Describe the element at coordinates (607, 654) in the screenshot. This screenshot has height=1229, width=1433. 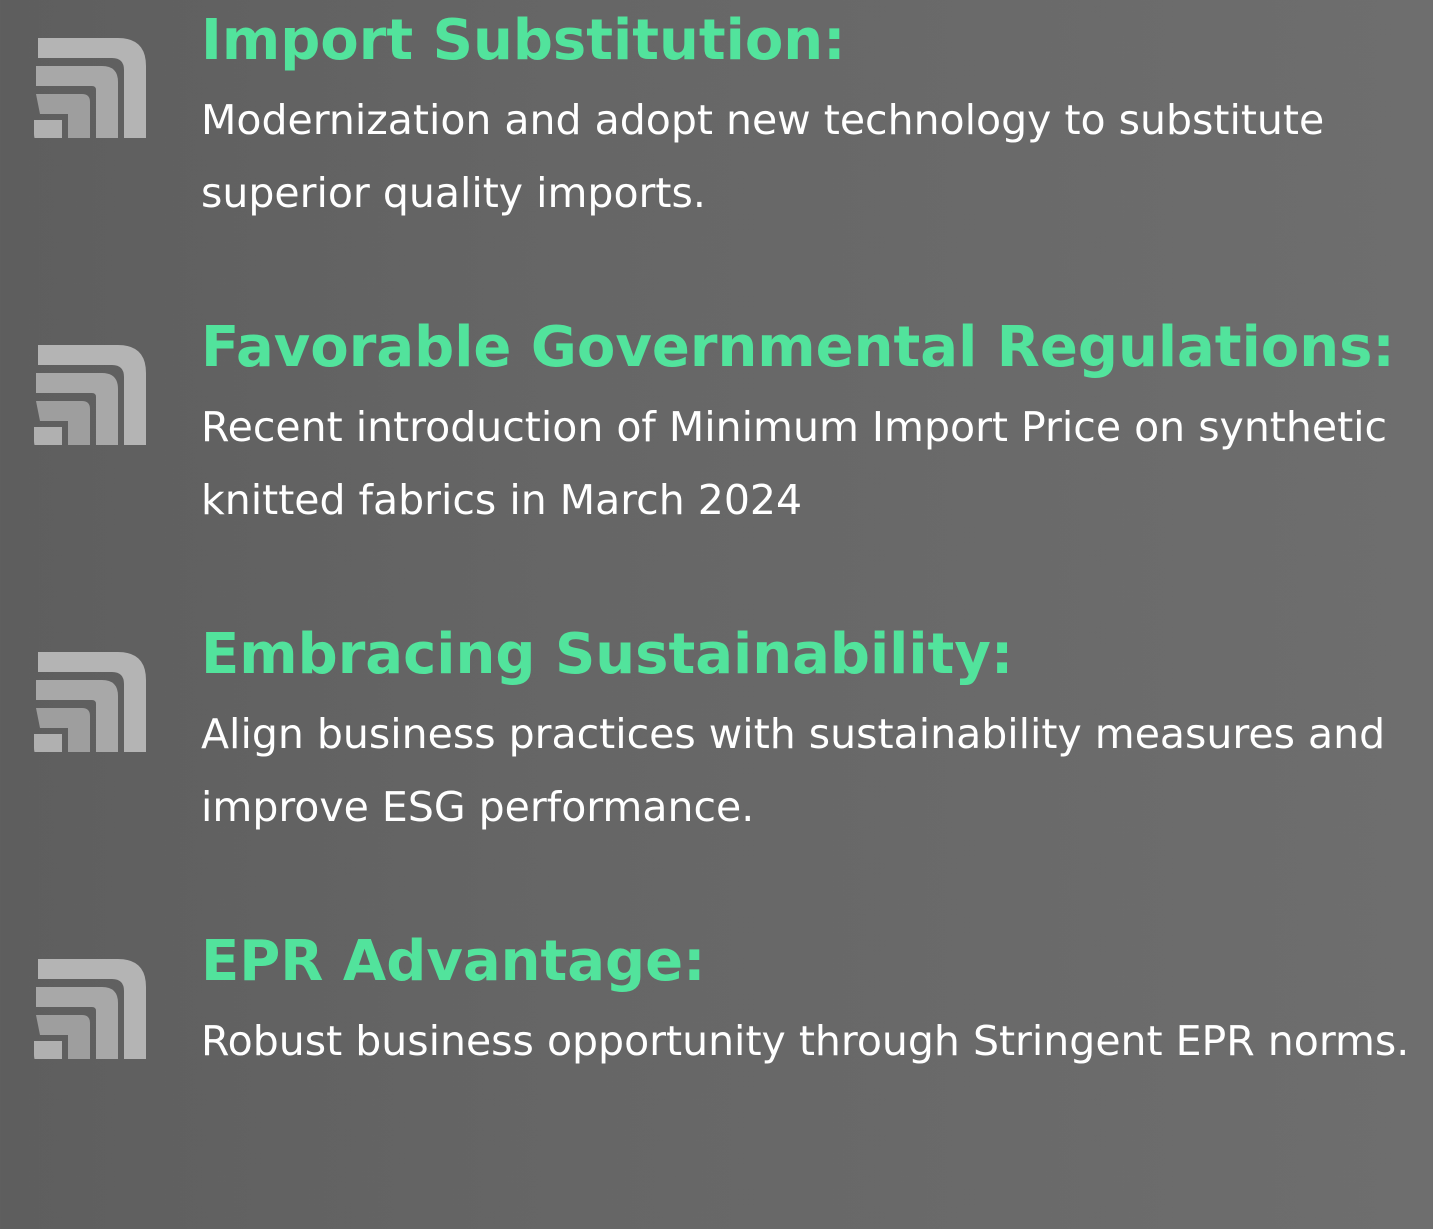
I see `item-title: Embracing Sustainability:` at that location.